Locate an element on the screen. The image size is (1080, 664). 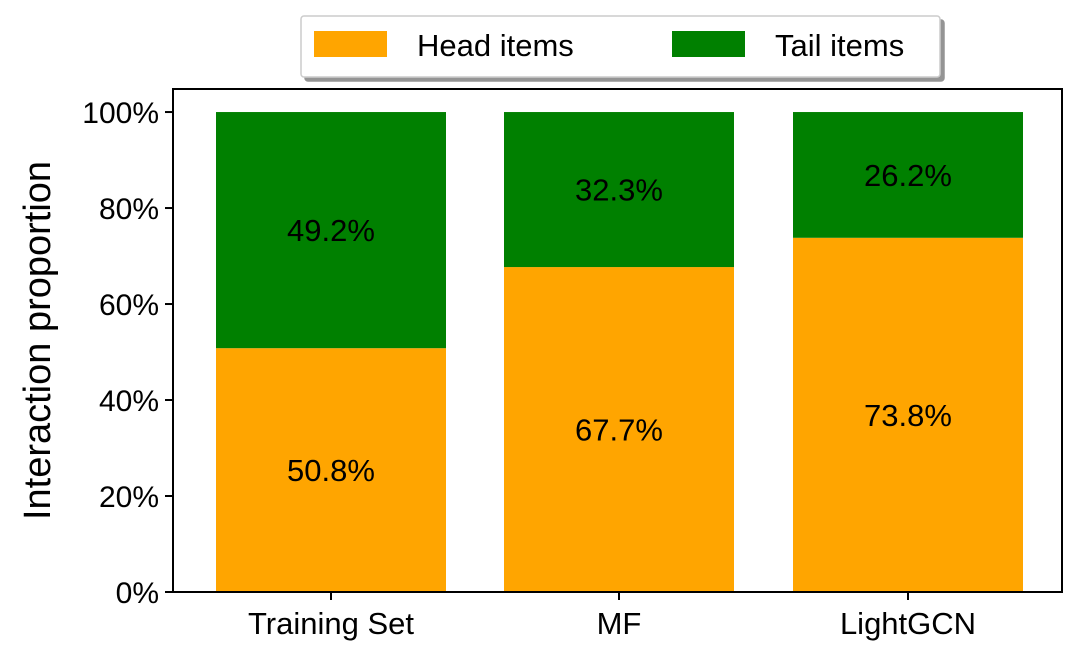
legend-label: Tail items is located at coordinates (839, 45).